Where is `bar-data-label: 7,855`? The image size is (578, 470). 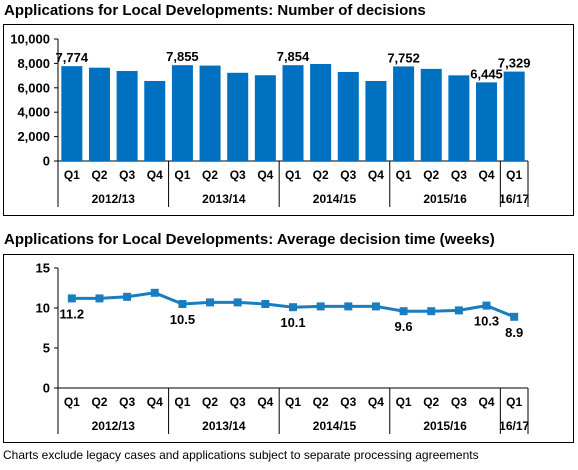 bar-data-label: 7,855 is located at coordinates (182, 56).